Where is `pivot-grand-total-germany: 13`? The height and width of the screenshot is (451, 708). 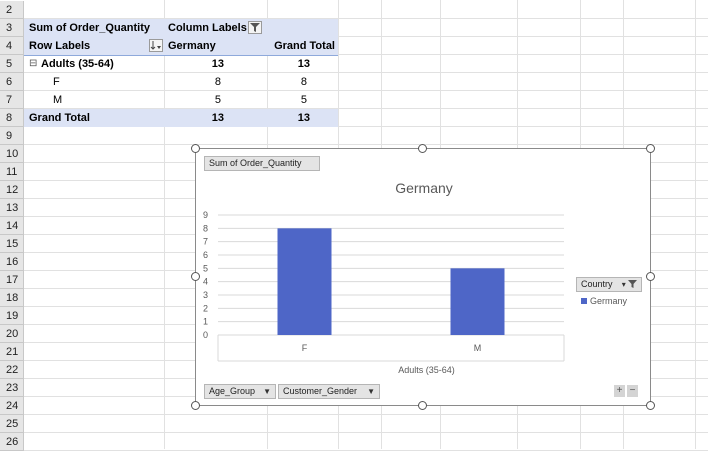 pivot-grand-total-germany: 13 is located at coordinates (217, 118).